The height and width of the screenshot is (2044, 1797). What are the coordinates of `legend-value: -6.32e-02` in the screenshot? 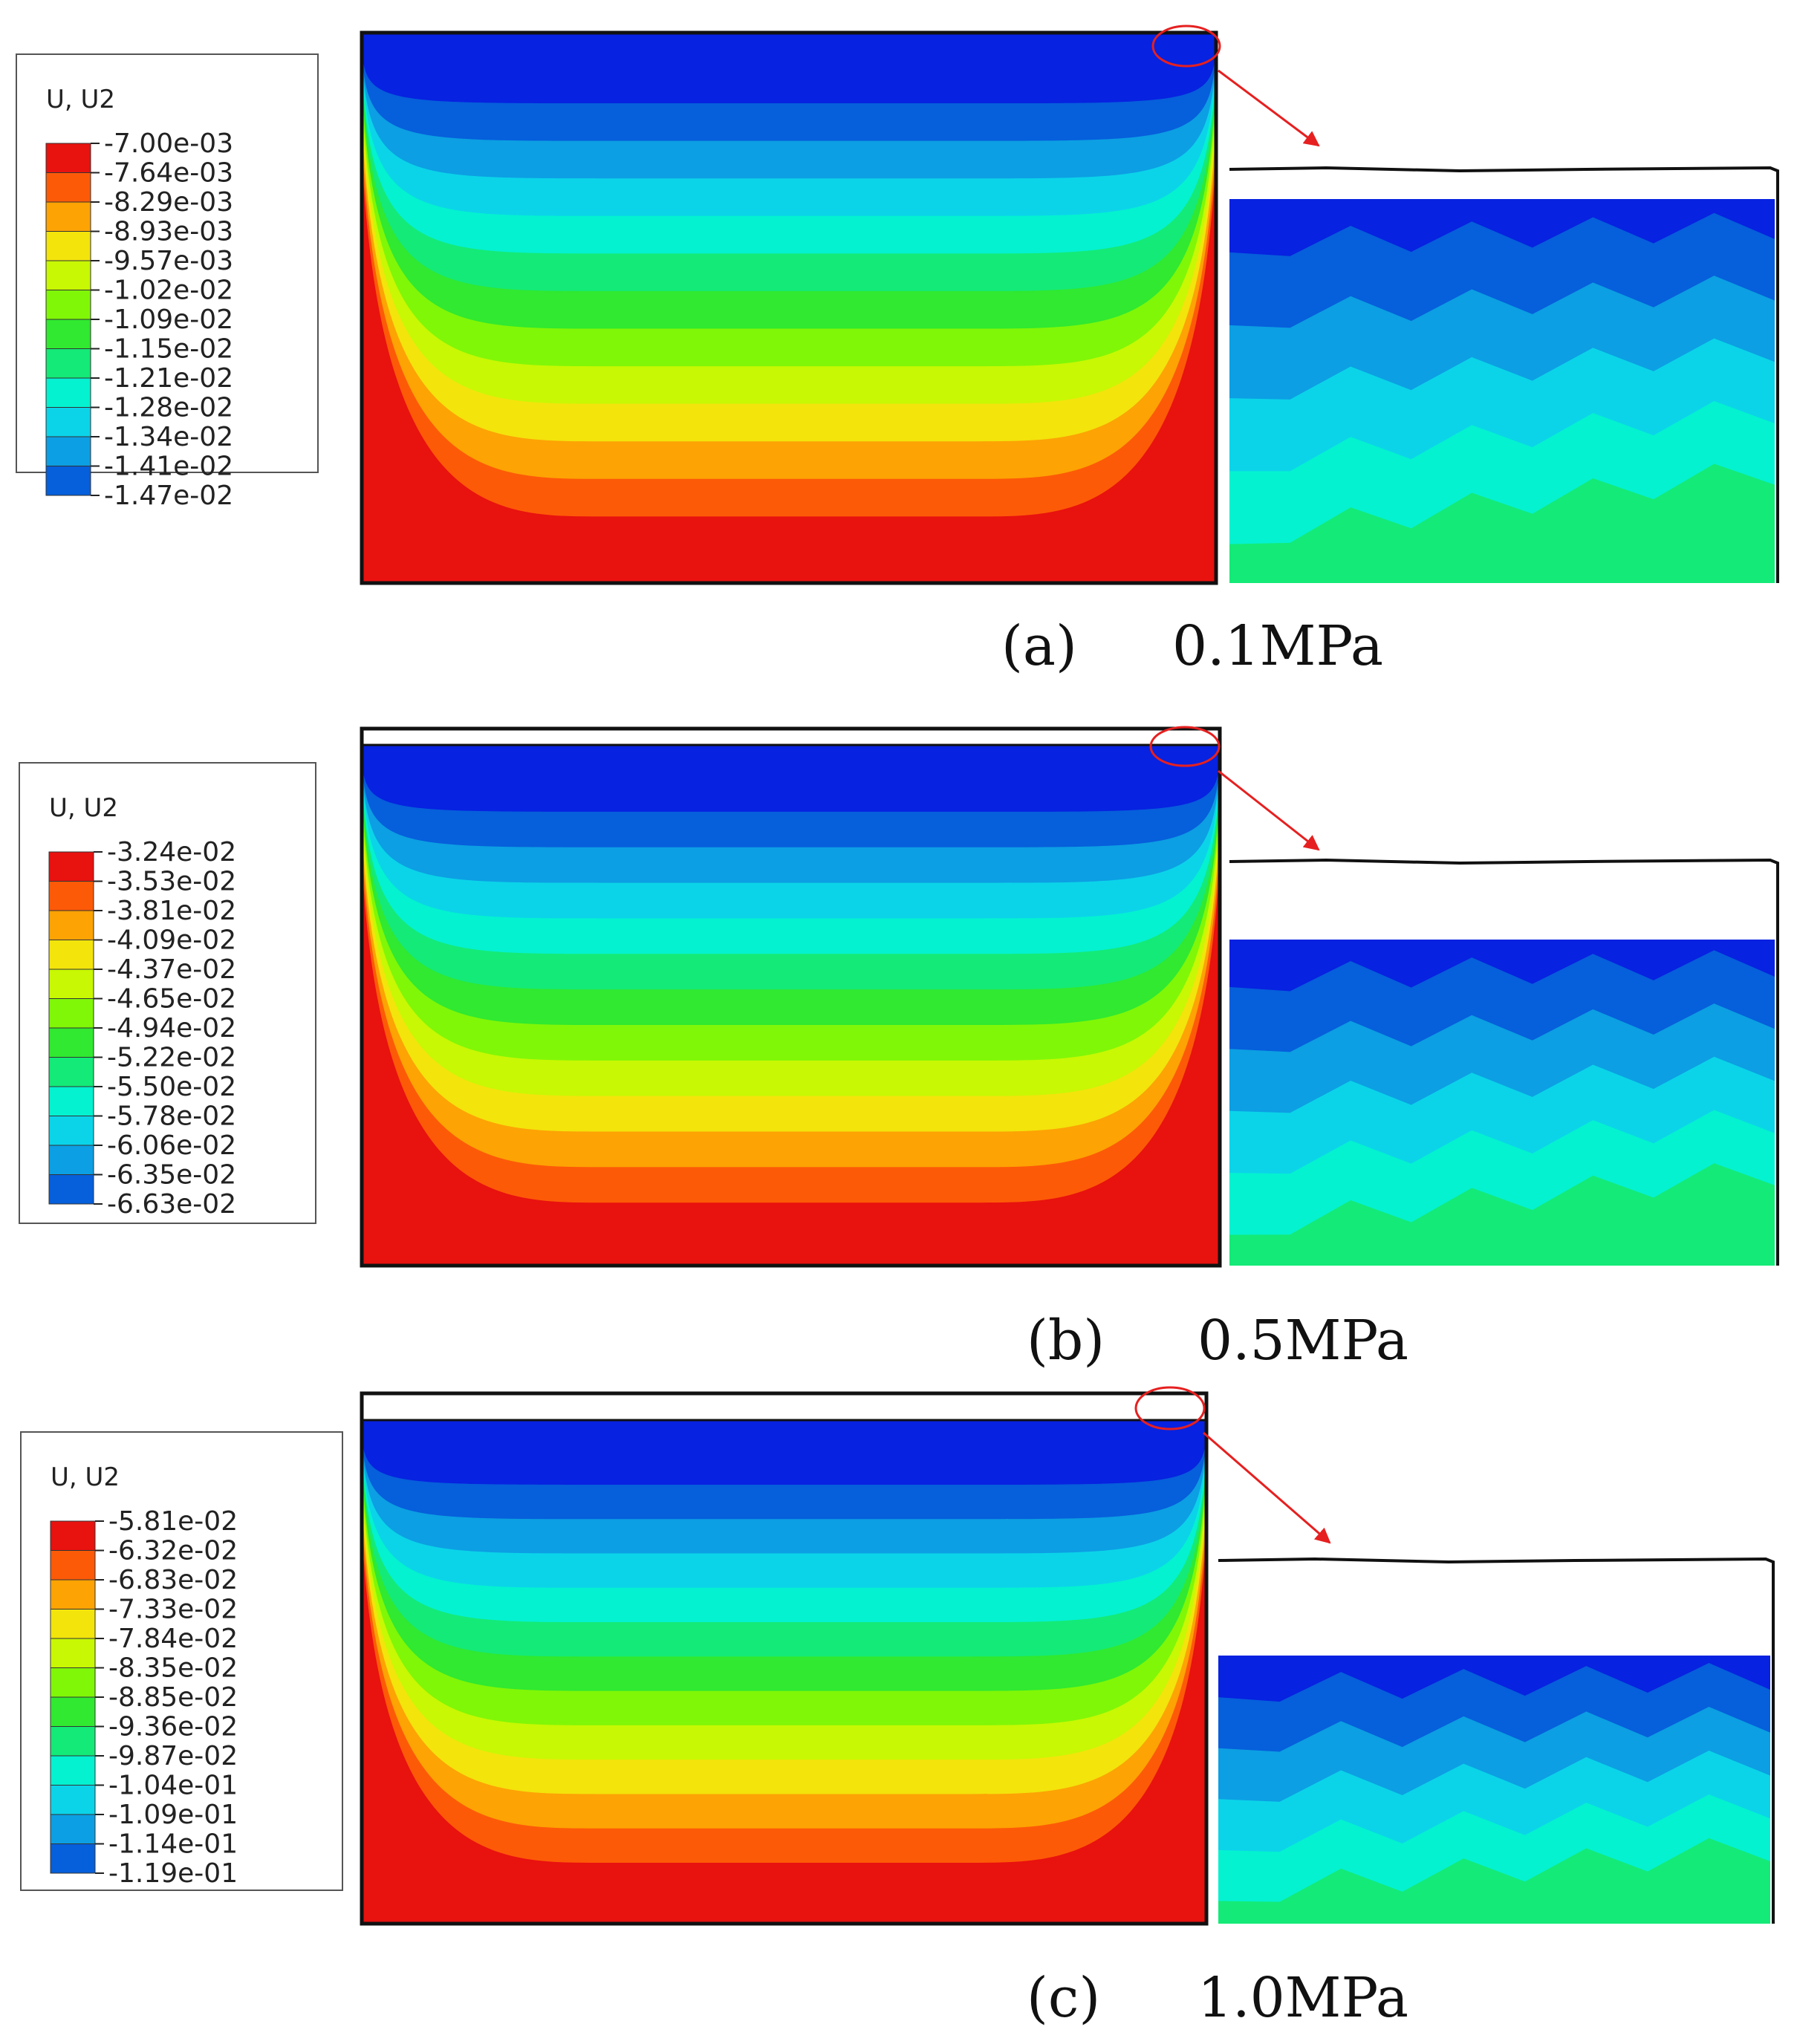 It's located at (173, 1551).